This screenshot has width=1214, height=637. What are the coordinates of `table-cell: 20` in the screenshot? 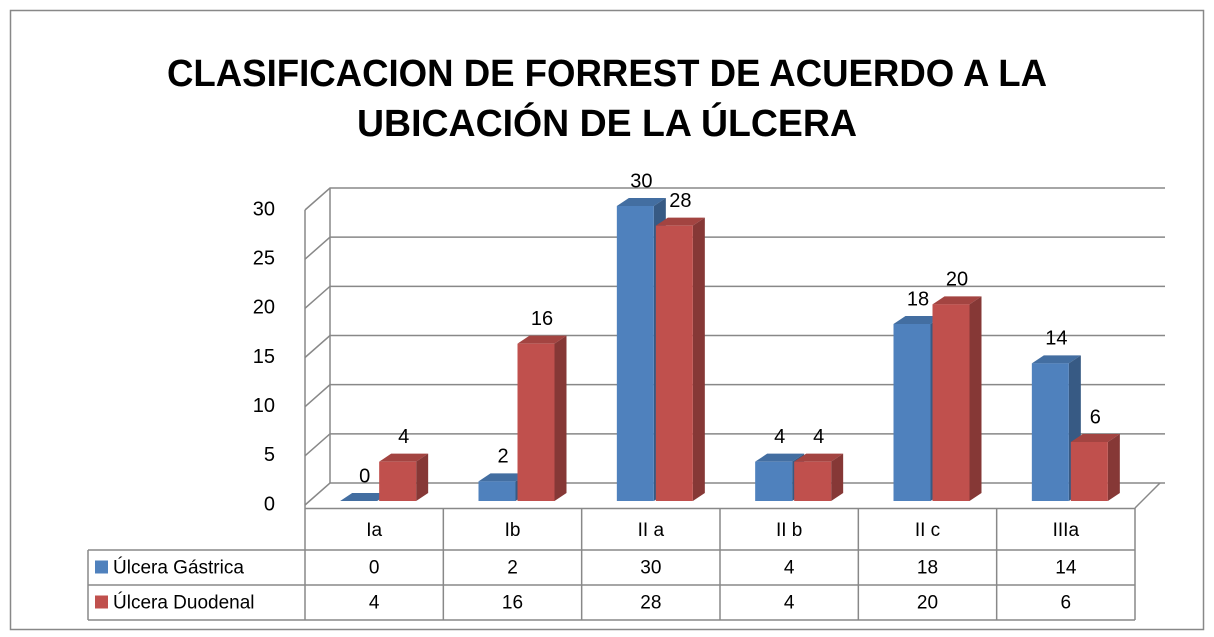 It's located at (927, 603).